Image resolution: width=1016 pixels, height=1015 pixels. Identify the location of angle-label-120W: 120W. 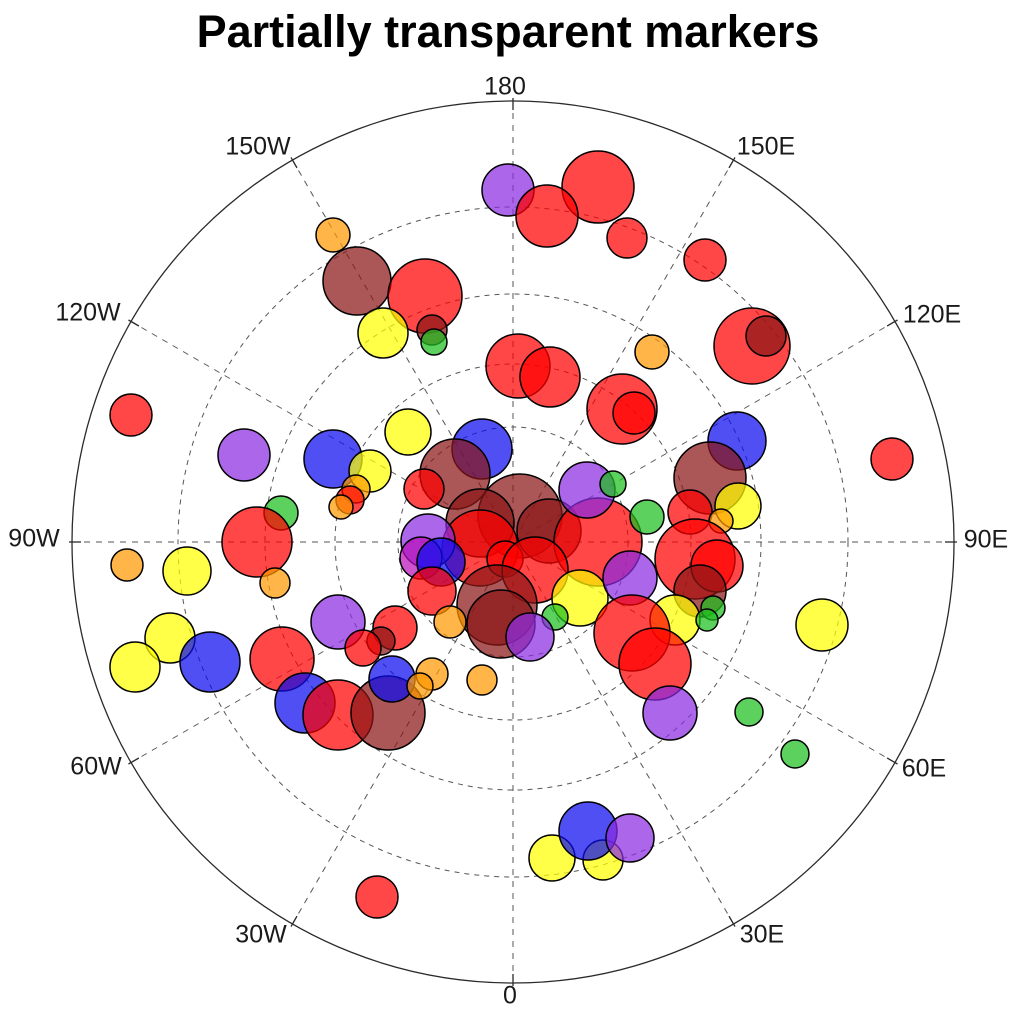
(88, 313).